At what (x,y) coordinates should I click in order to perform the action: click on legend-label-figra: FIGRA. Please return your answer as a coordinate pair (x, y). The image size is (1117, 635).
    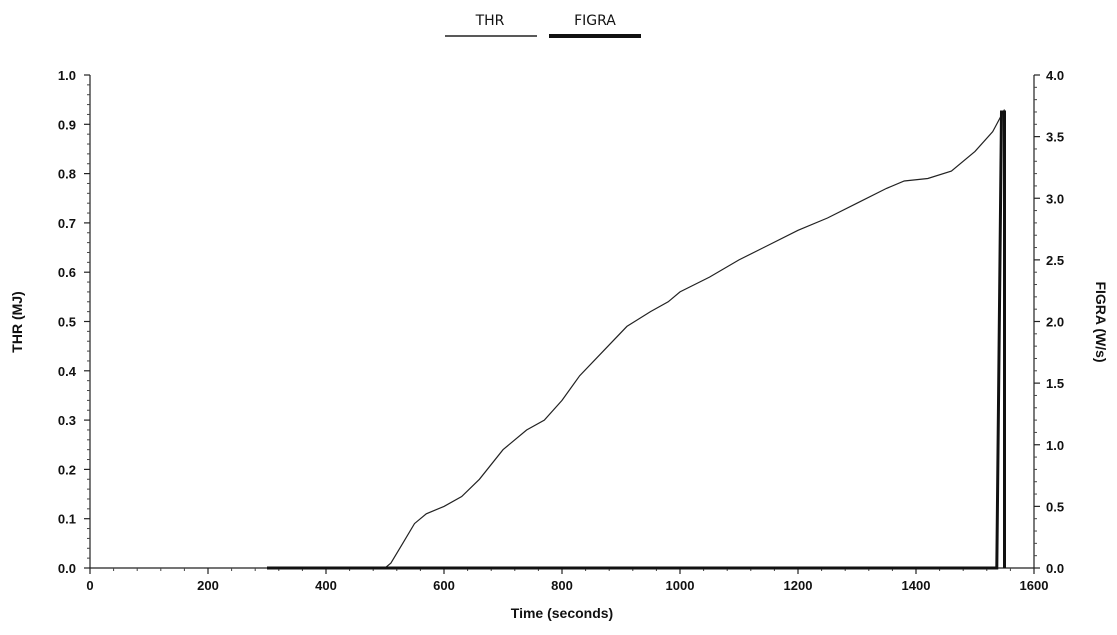
    Looking at the image, I should click on (595, 21).